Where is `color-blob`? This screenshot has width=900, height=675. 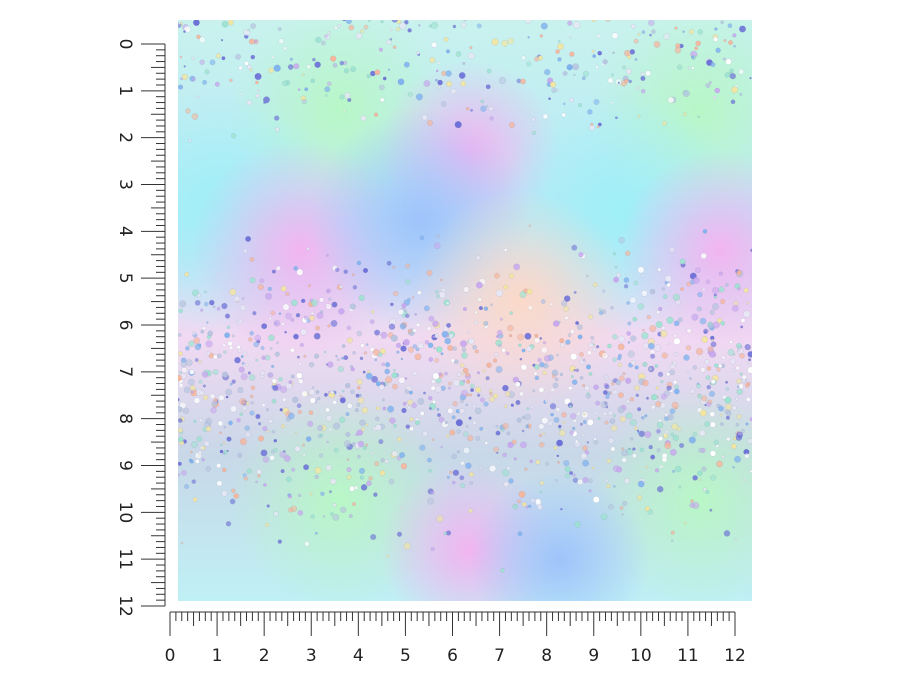 color-blob is located at coordinates (520, 300).